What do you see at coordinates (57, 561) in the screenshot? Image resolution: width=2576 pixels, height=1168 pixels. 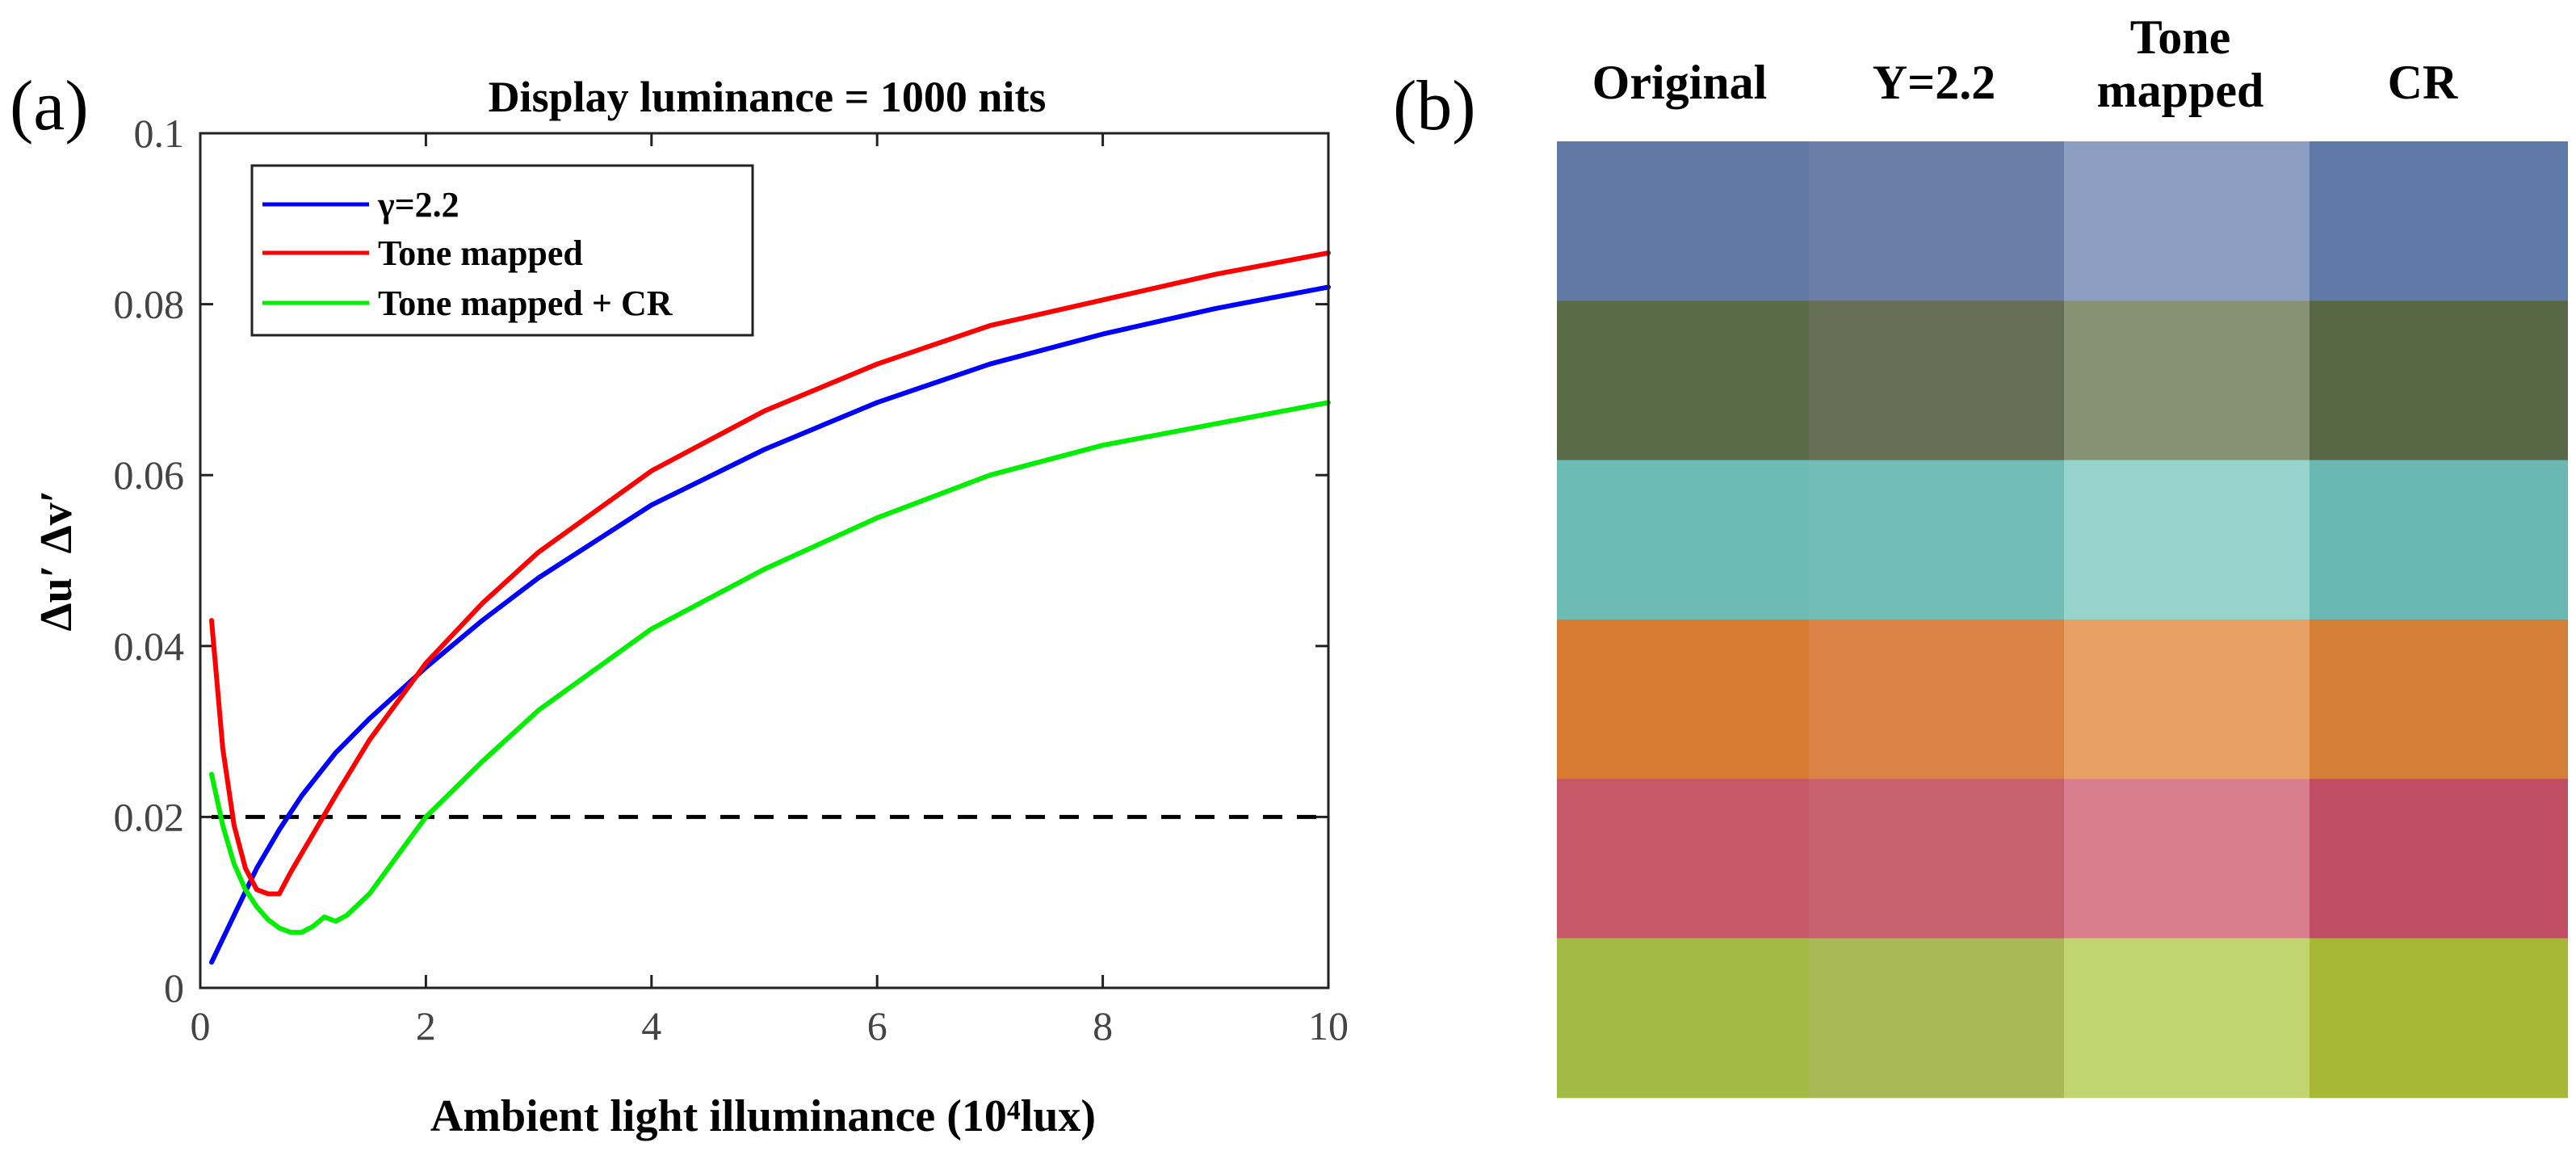 I see `y-axis-label: Δu′ Δv′` at bounding box center [57, 561].